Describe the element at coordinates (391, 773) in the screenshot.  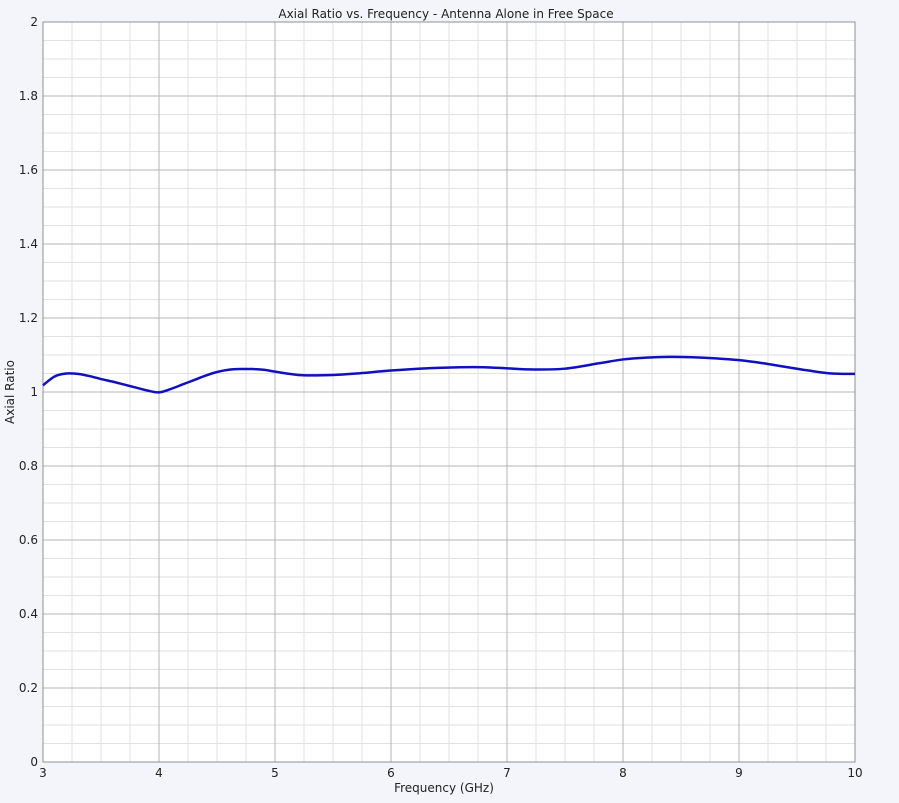
I see `x-tick-label: 6` at that location.